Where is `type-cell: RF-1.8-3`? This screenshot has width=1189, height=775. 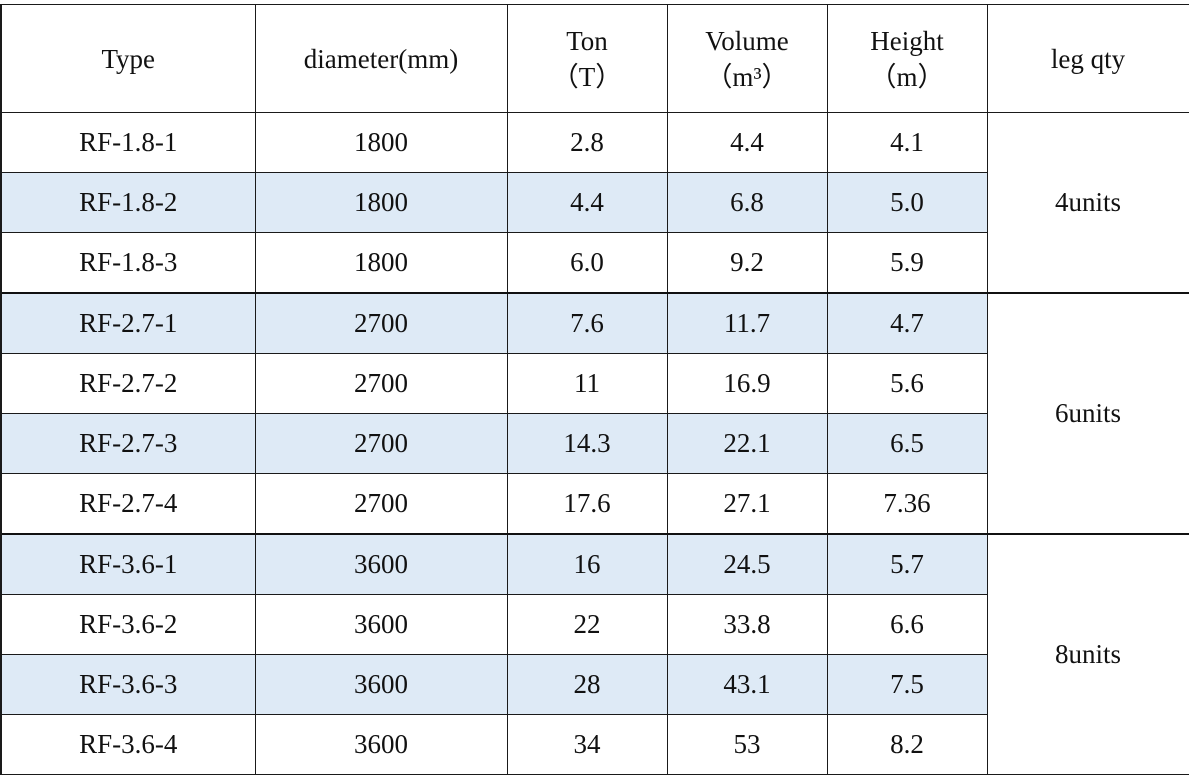
type-cell: RF-1.8-3 is located at coordinates (128, 263).